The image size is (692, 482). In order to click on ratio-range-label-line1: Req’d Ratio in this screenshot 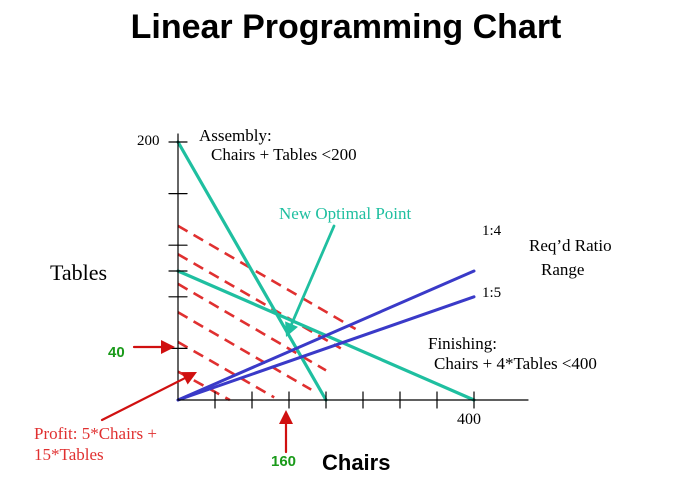, I will do `click(570, 245)`.